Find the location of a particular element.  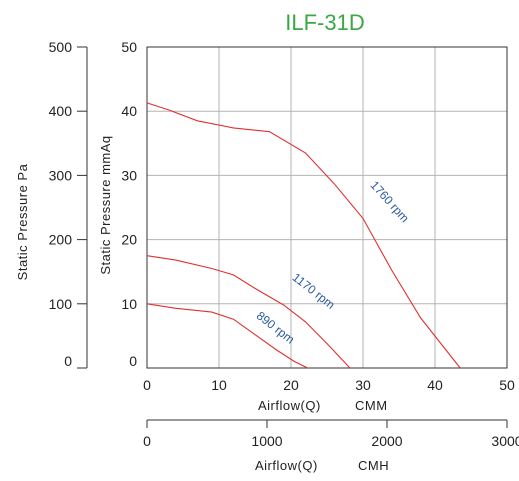

y2-tick-label-500: 500 is located at coordinates (61, 47).